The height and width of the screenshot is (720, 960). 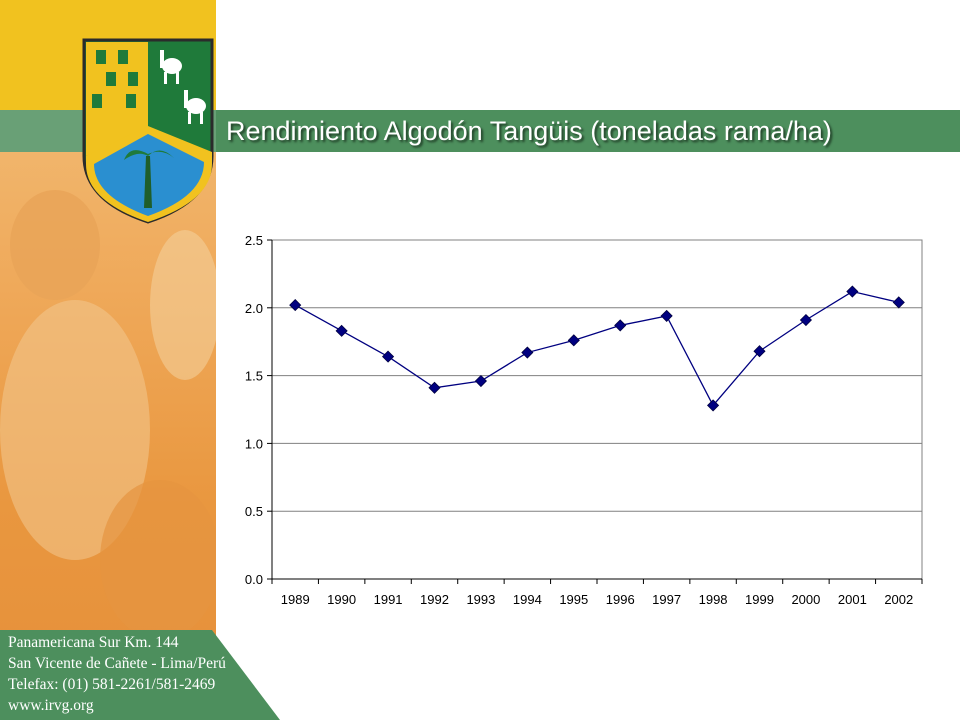 What do you see at coordinates (254, 410) in the screenshot?
I see `y-axis-tick-labels: 0.0 0.5 1.0 1.5 2.0 2.5` at bounding box center [254, 410].